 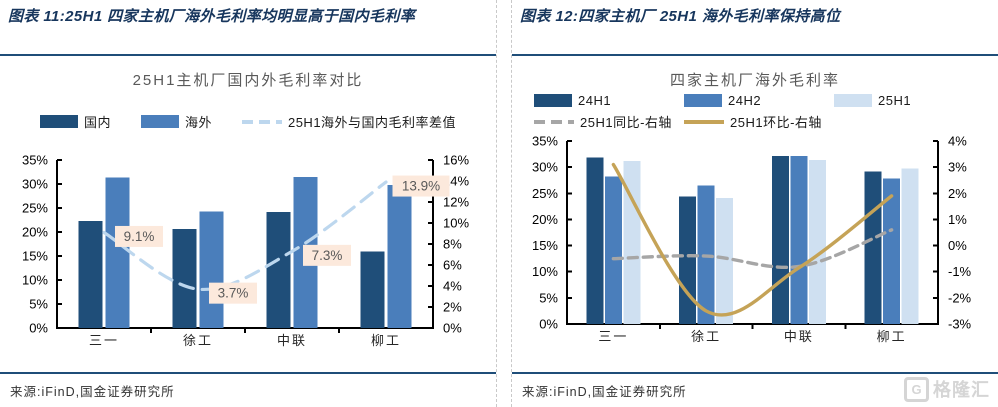 I want to click on right-axis-label: 14%, so click(x=456, y=181).